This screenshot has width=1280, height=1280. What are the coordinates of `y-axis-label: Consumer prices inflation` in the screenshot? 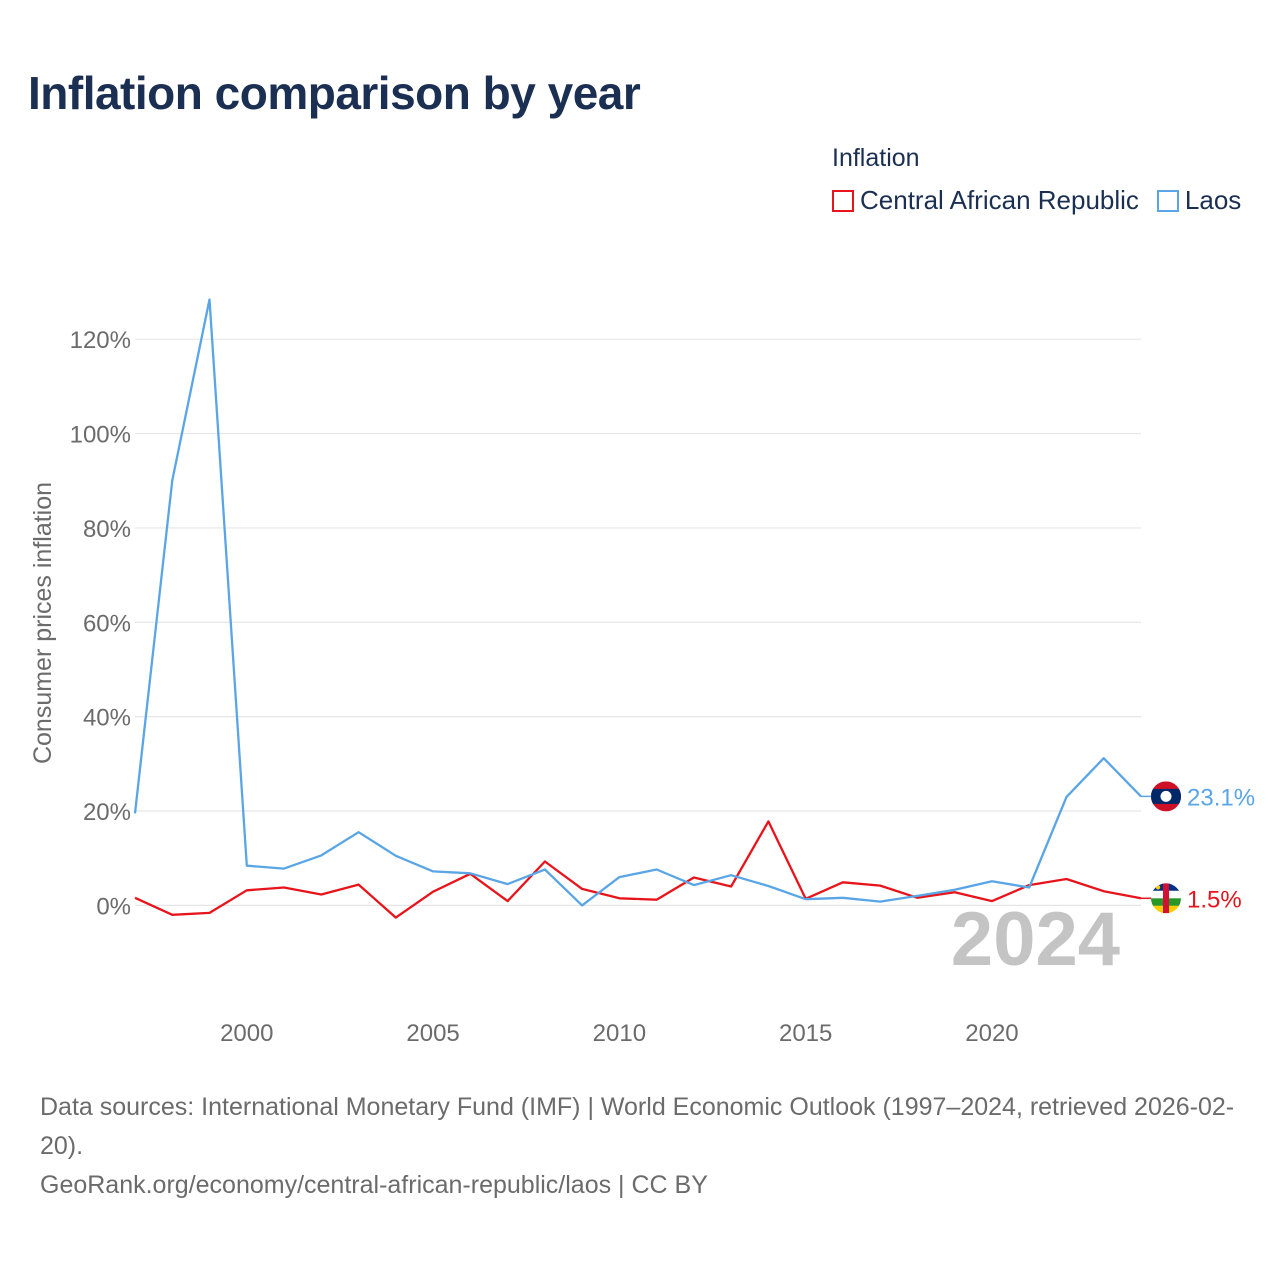 It's located at (43, 623).